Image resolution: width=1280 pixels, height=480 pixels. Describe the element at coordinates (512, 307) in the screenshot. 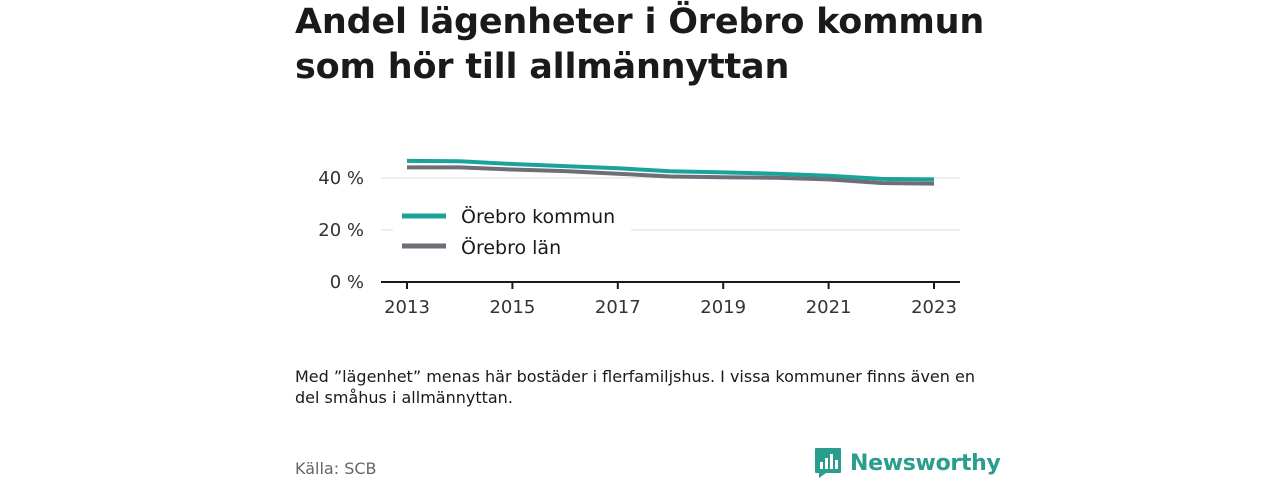

I see `x-tick-label: 2015` at that location.